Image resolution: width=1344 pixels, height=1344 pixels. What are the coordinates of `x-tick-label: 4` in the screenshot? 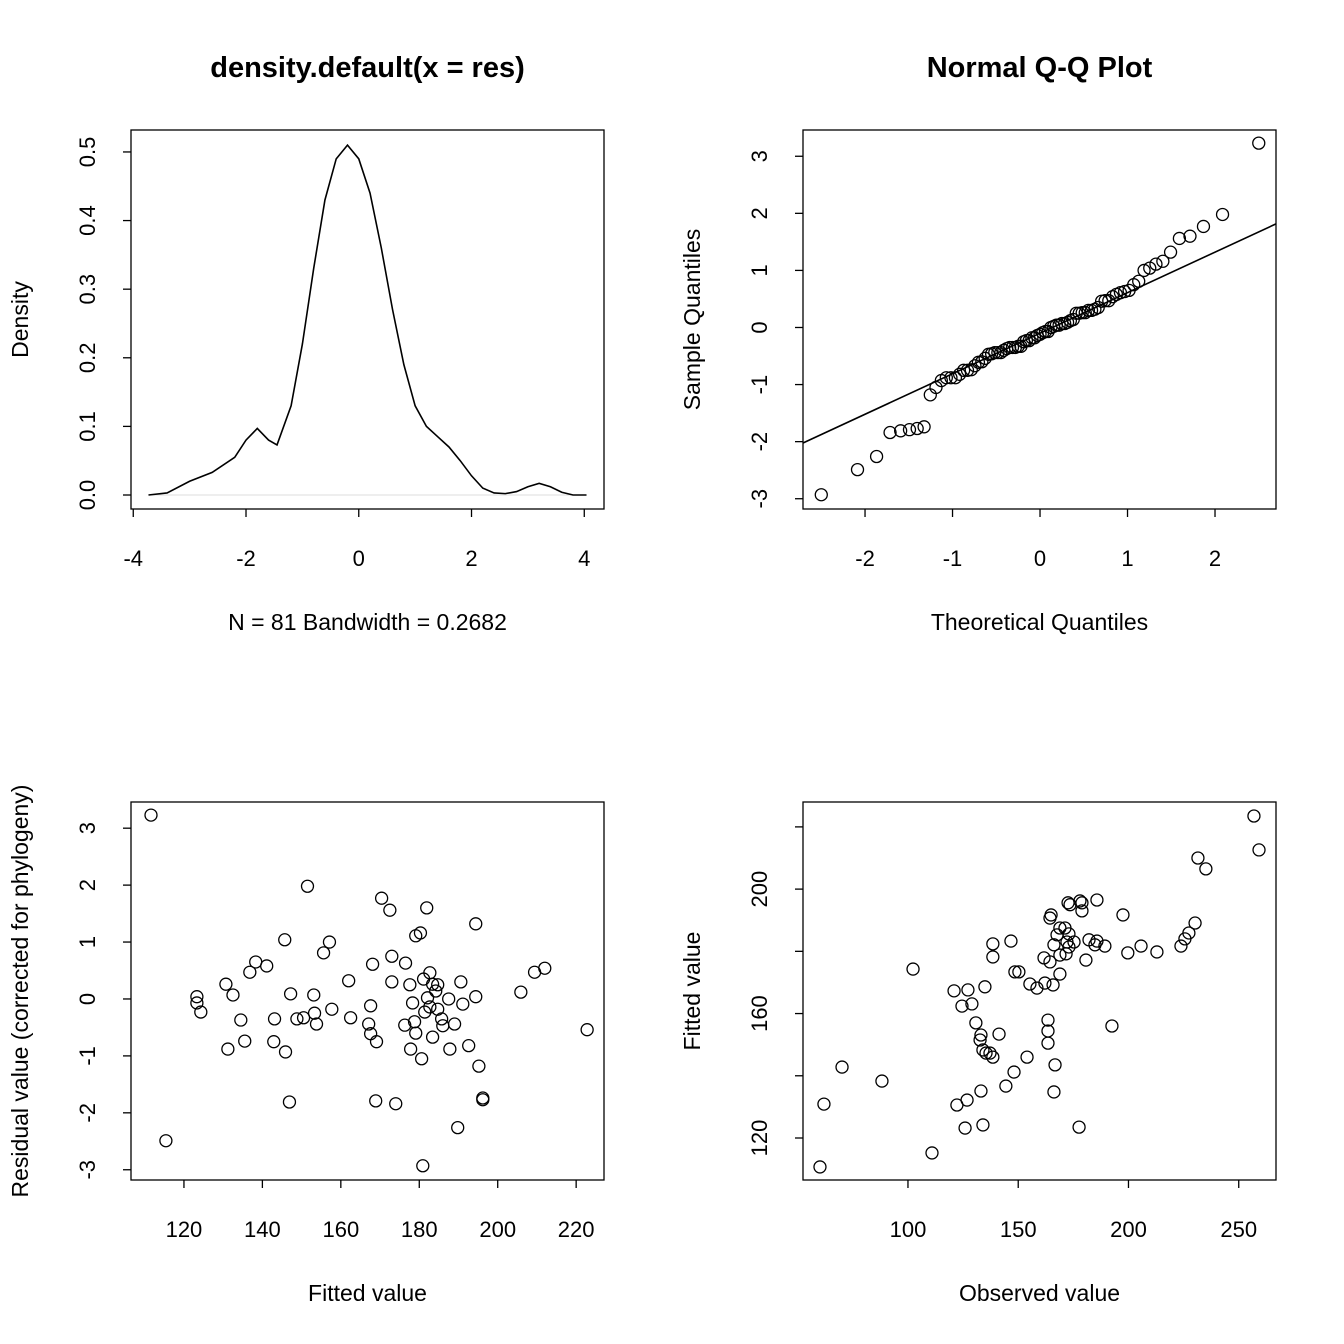 It's located at (584, 558).